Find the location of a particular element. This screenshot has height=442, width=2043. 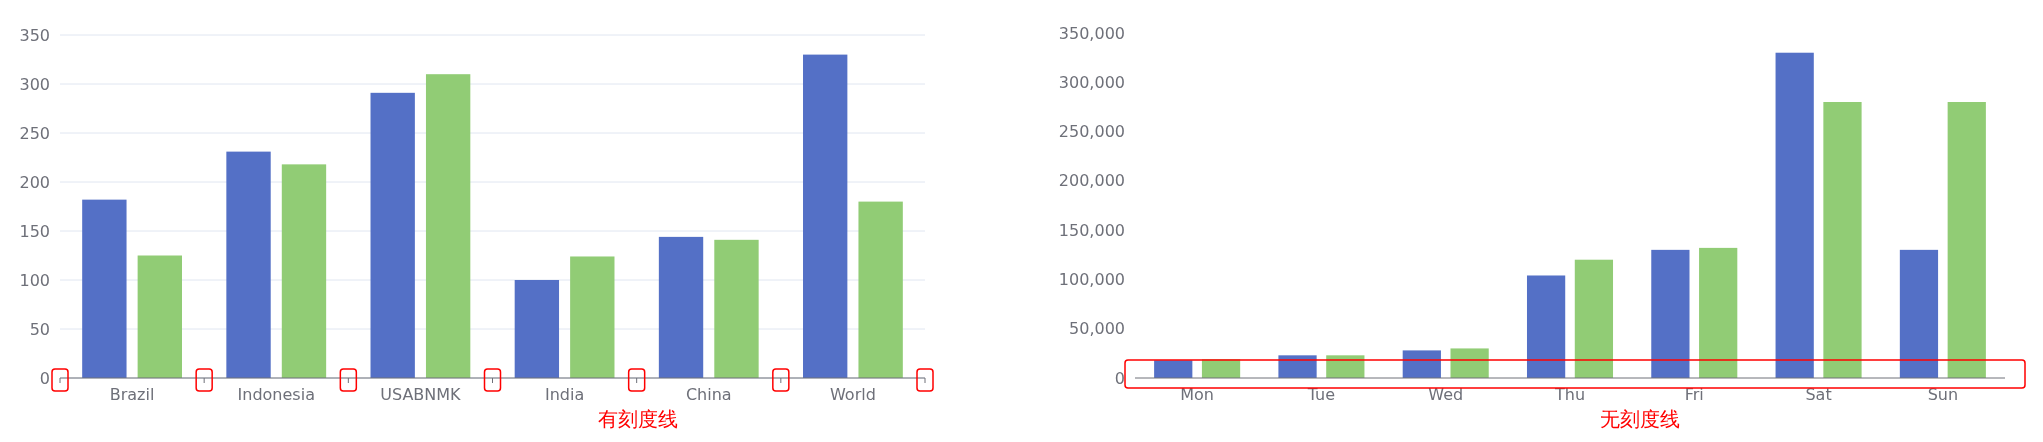

y-tick-label: 50,000 is located at coordinates (1097, 329).